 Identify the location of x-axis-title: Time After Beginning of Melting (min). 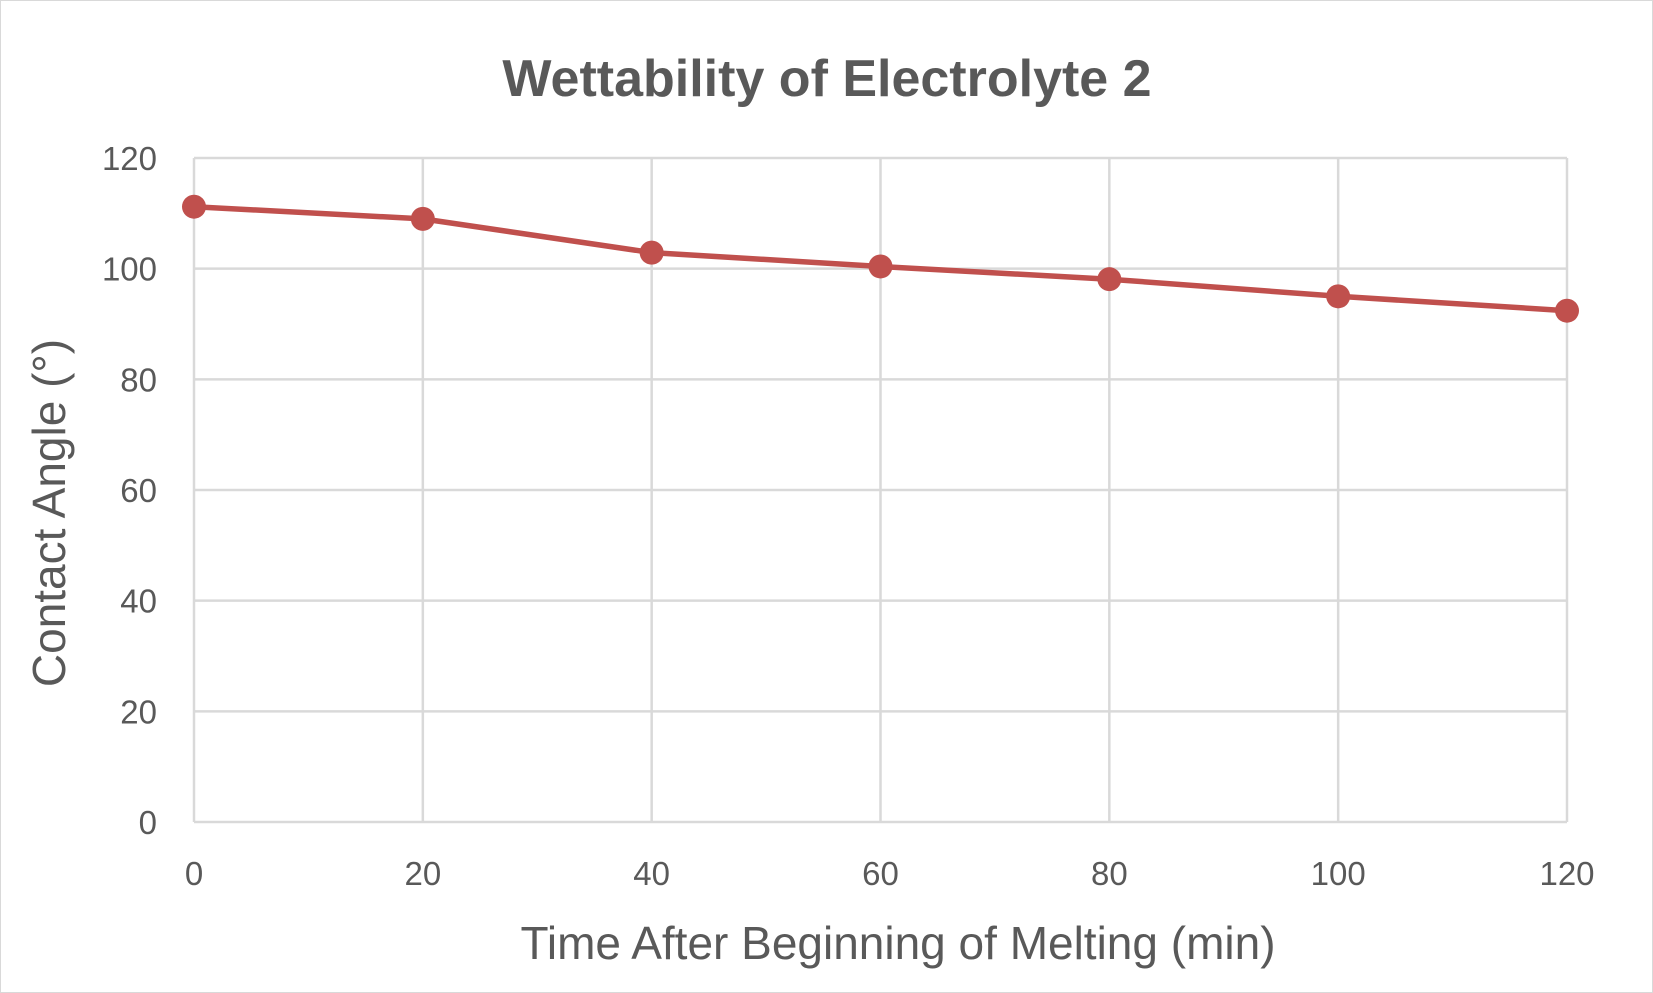
(897, 943).